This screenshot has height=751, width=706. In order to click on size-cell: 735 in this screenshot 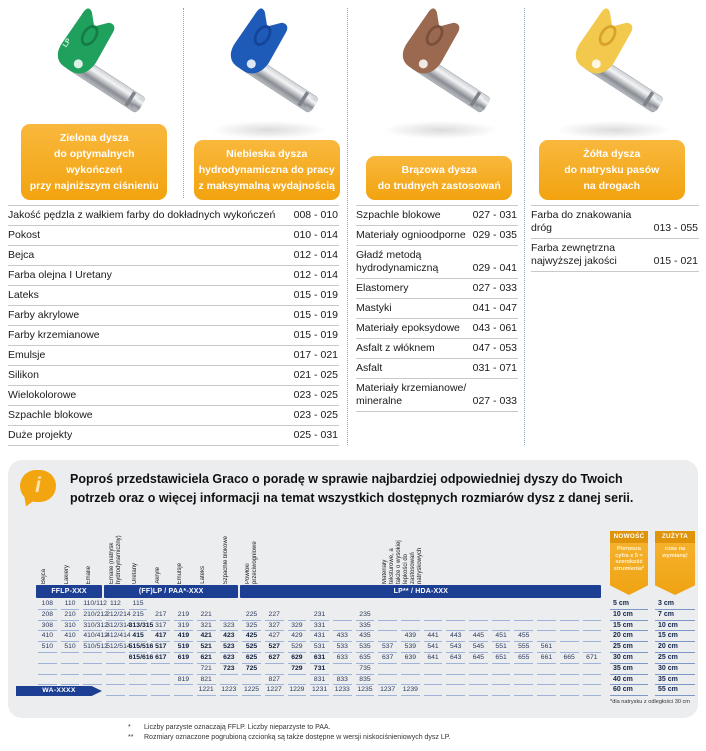, I will do `click(365, 669)`.